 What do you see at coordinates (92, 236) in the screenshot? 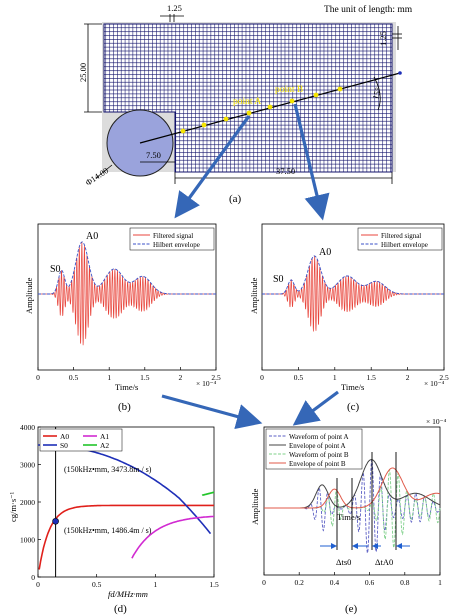
I see `panel-b-a0-label: A0` at bounding box center [92, 236].